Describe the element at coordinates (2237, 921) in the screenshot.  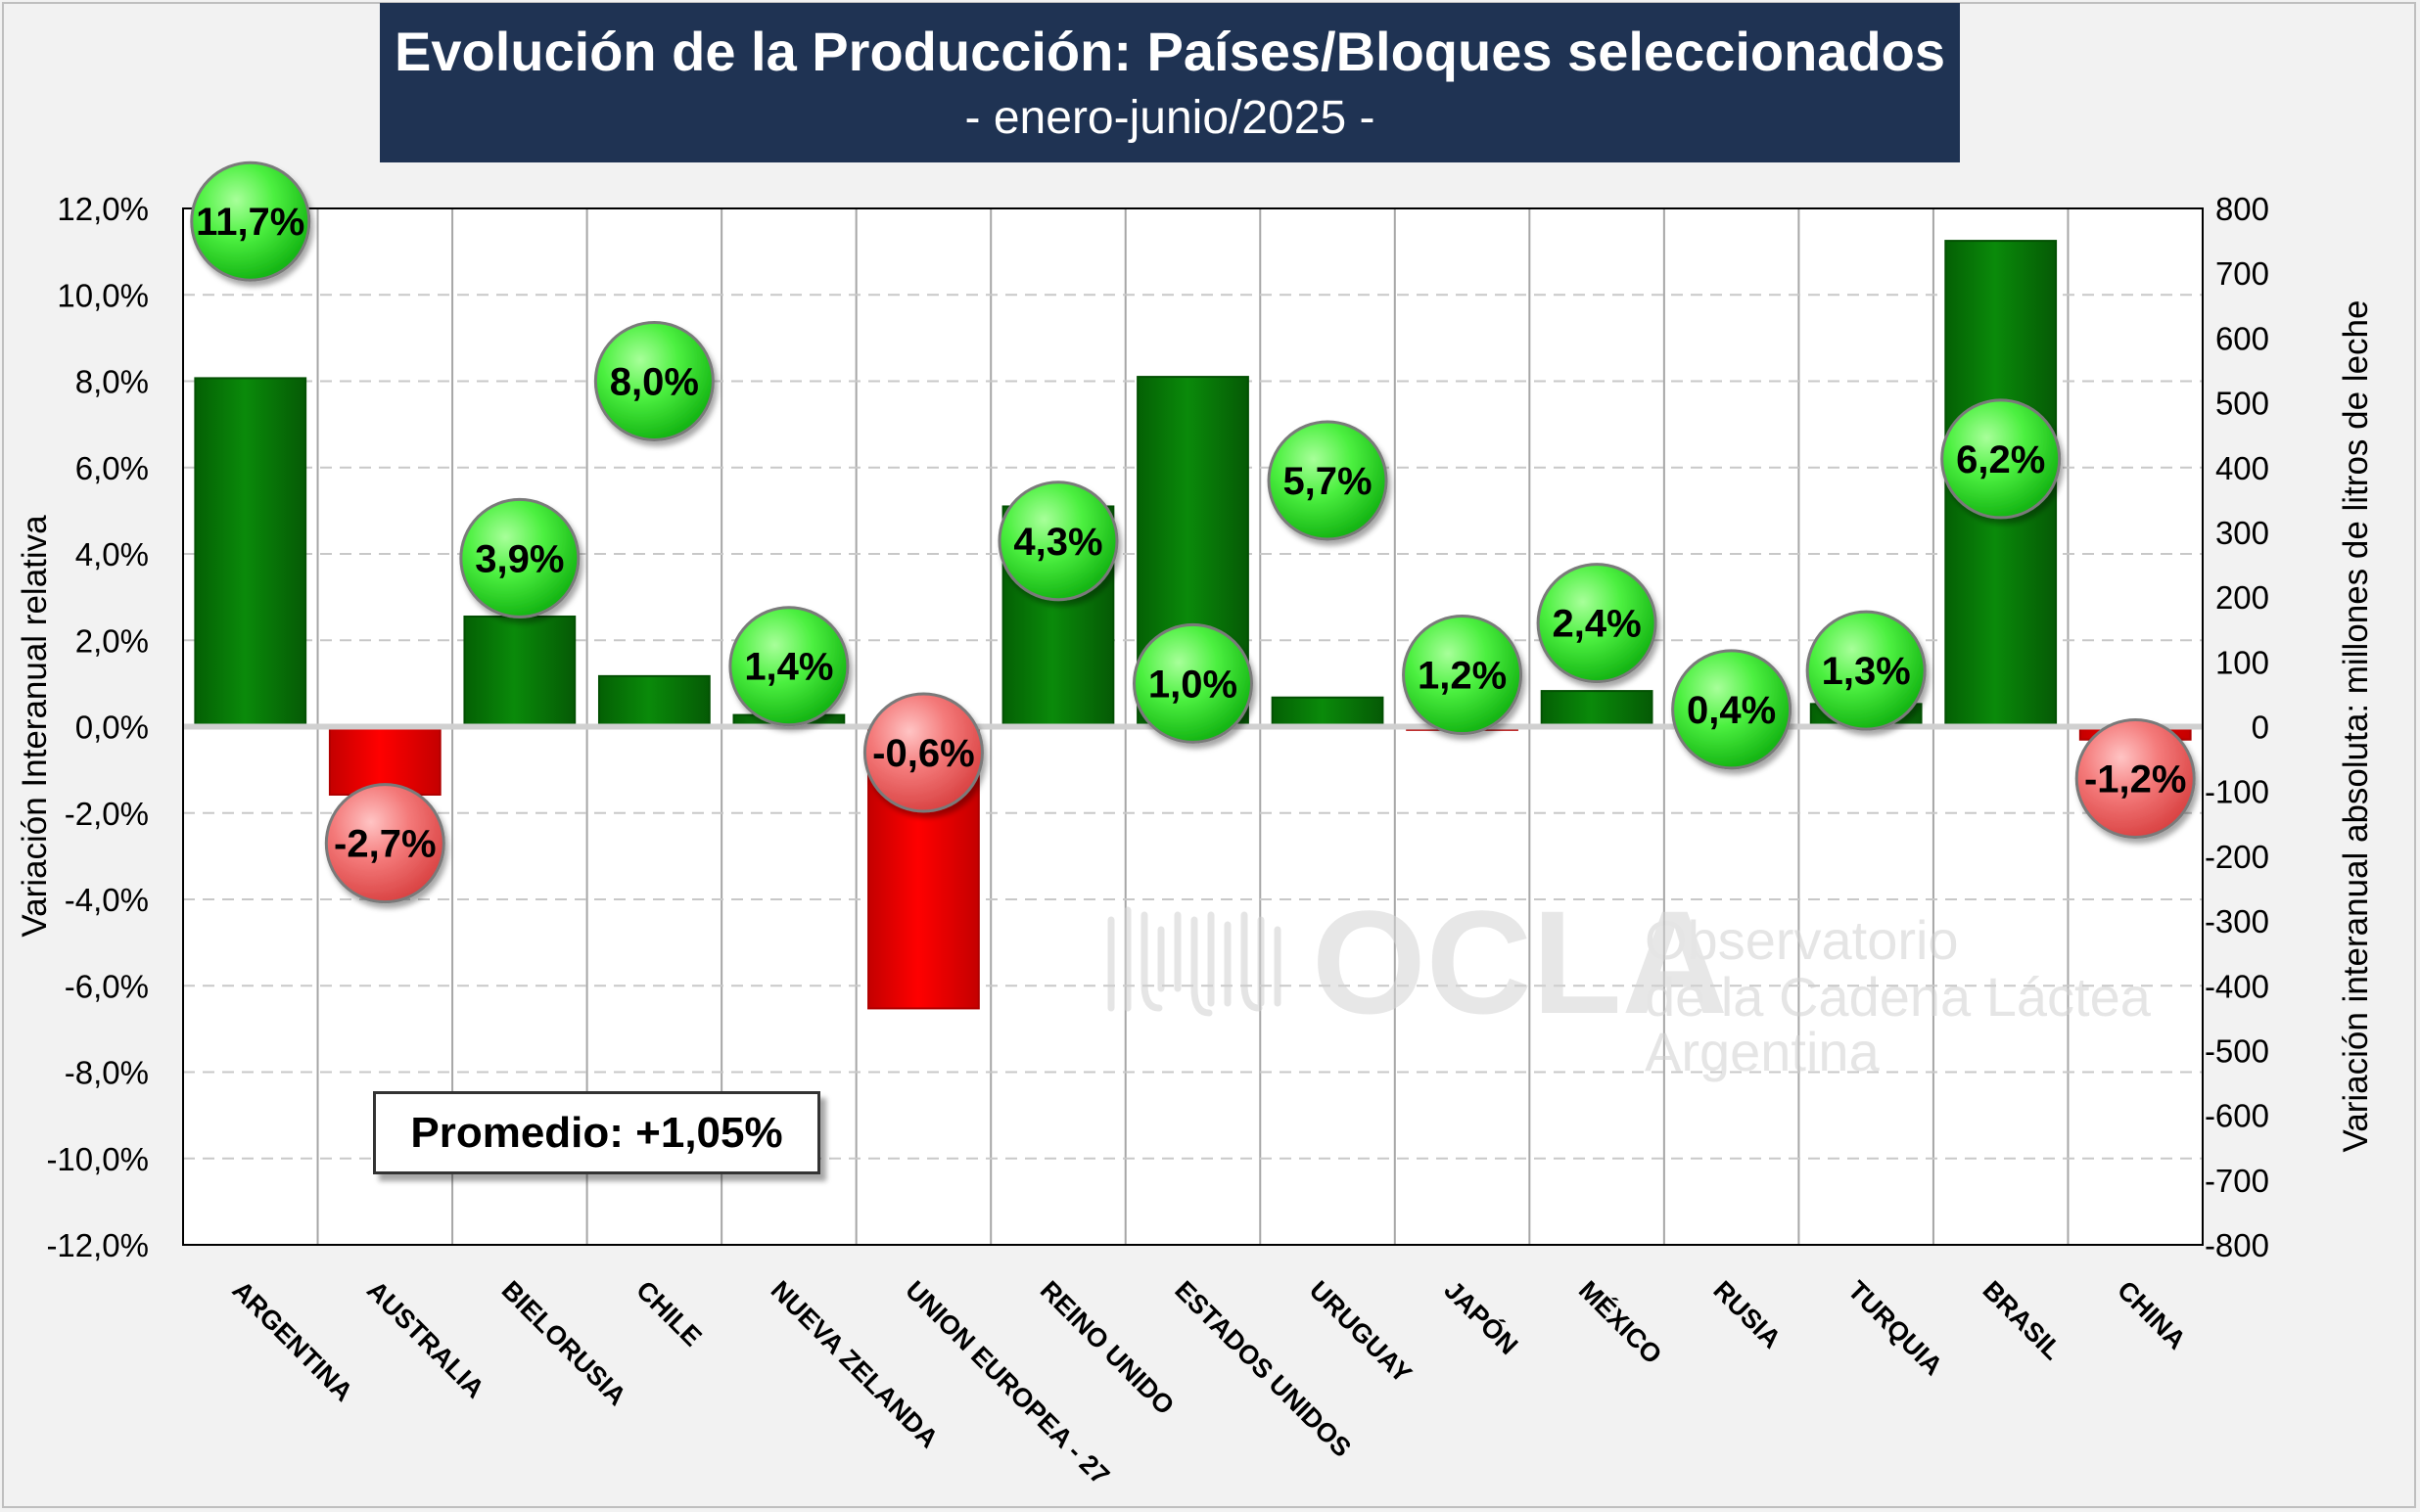
I see `right-tick-label: -300` at that location.